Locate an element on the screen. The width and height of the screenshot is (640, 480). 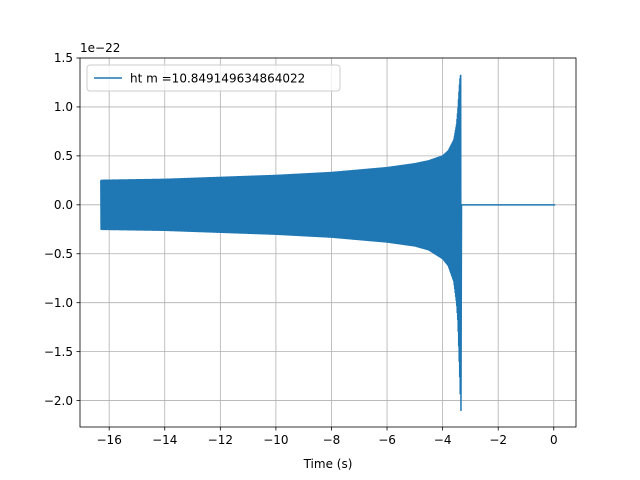
x-tick-label: −4 is located at coordinates (443, 440).